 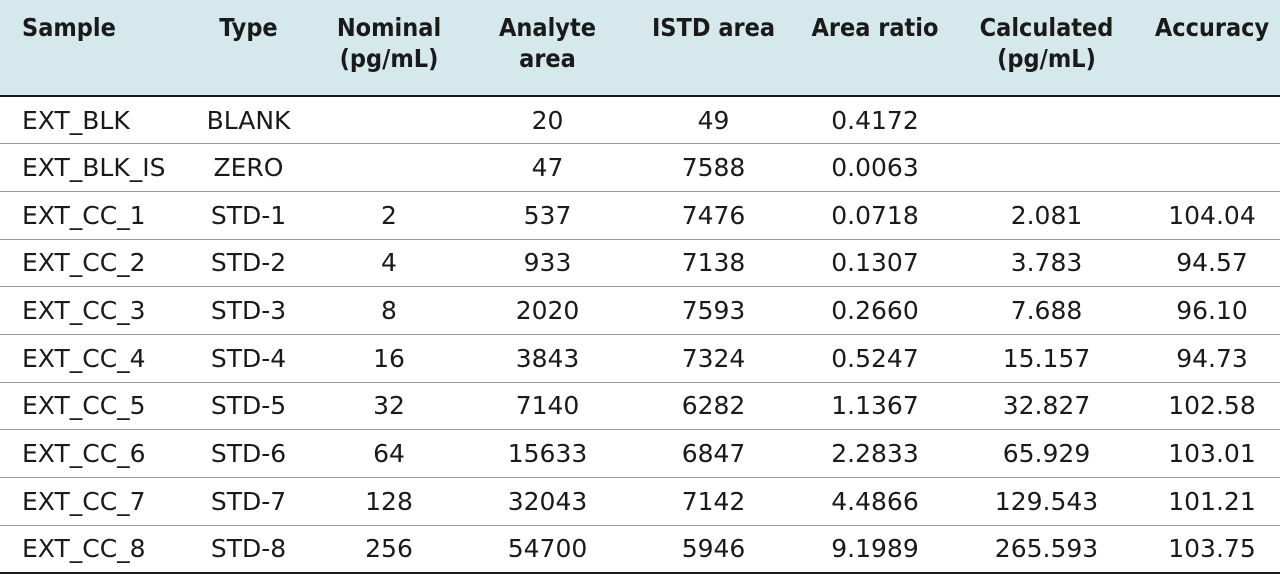 I want to click on table-cell: STD-7, so click(x=248, y=501).